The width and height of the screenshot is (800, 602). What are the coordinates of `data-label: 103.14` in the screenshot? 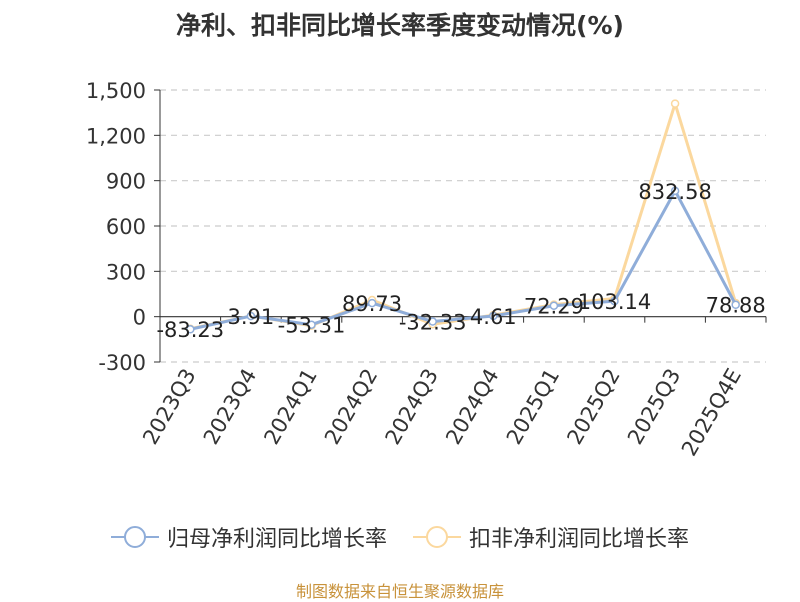 It's located at (614, 302).